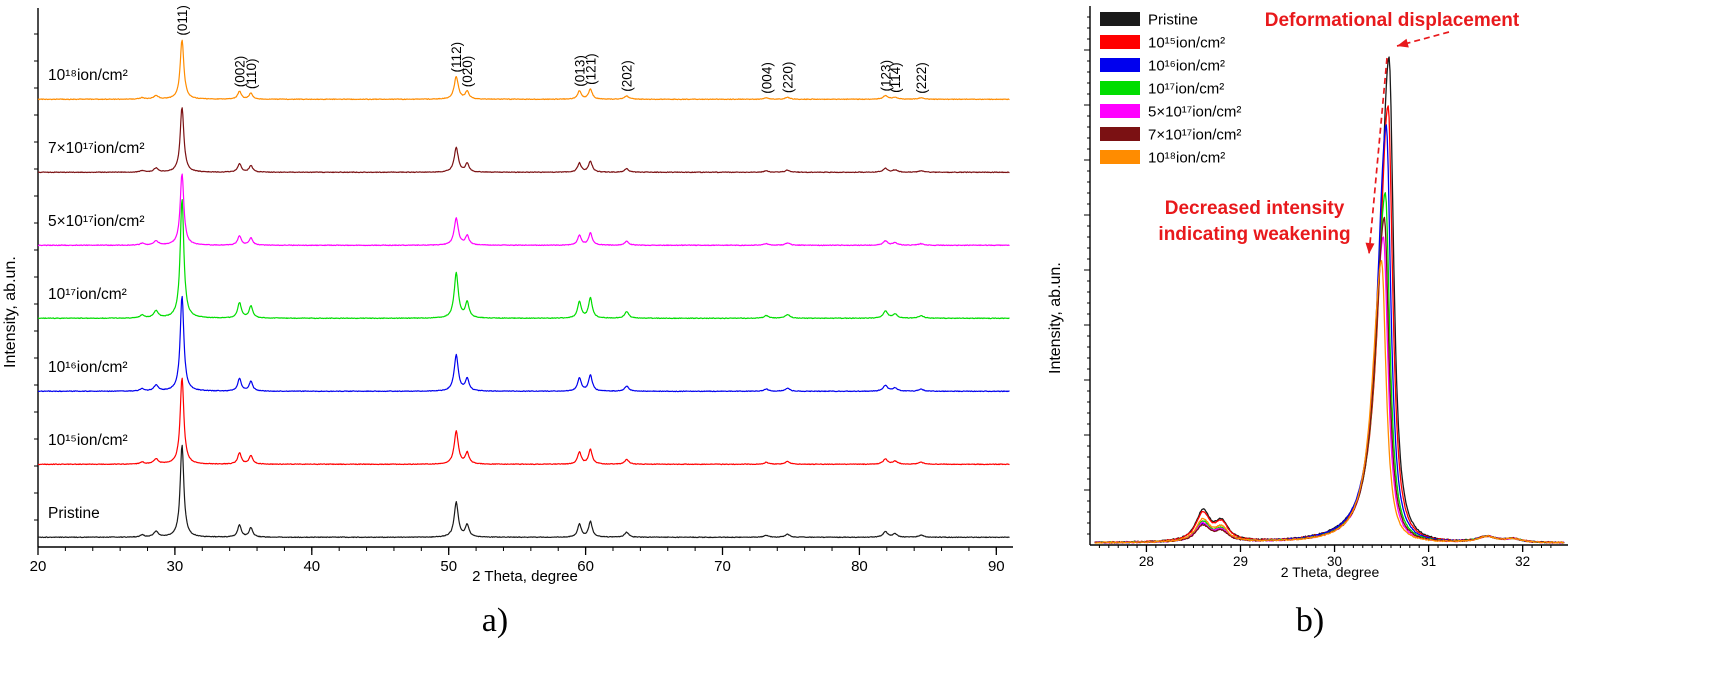  What do you see at coordinates (1378, 156) in the screenshot?
I see `intensity-arrow` at bounding box center [1378, 156].